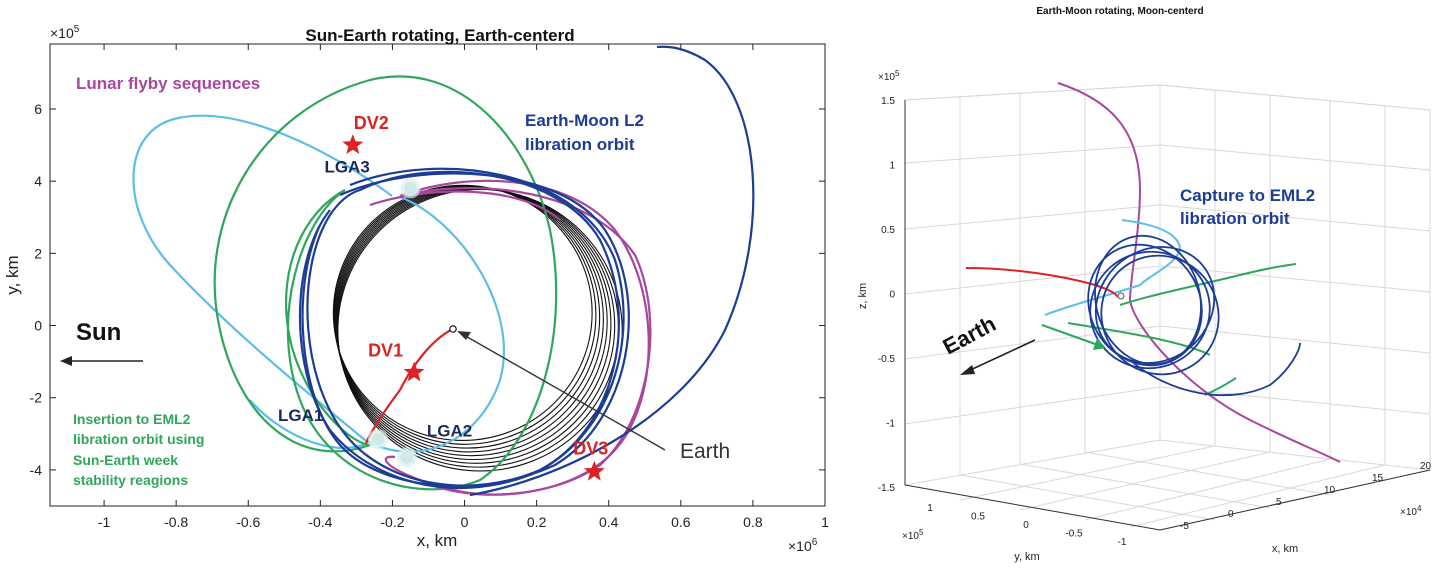  What do you see at coordinates (36, 398) in the screenshot?
I see `y-tick-label: -2` at bounding box center [36, 398].